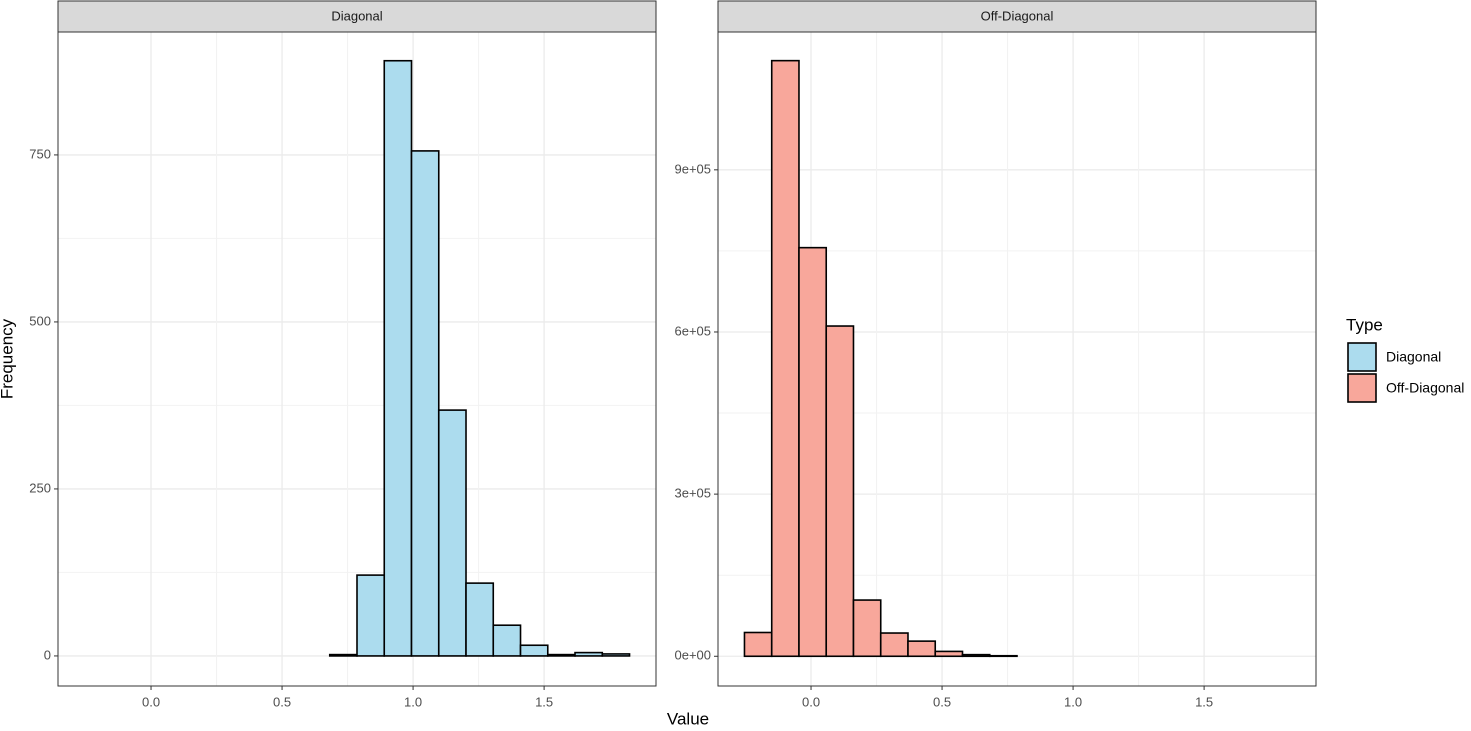 The height and width of the screenshot is (731, 1471). Describe the element at coordinates (688, 718) in the screenshot. I see `x-axis-label: Value` at that location.